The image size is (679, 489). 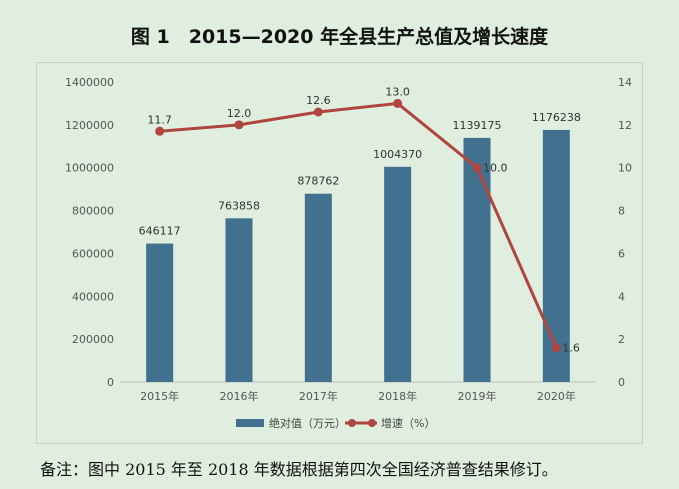 What do you see at coordinates (556, 396) in the screenshot?
I see `x-tick-label: 2020年` at bounding box center [556, 396].